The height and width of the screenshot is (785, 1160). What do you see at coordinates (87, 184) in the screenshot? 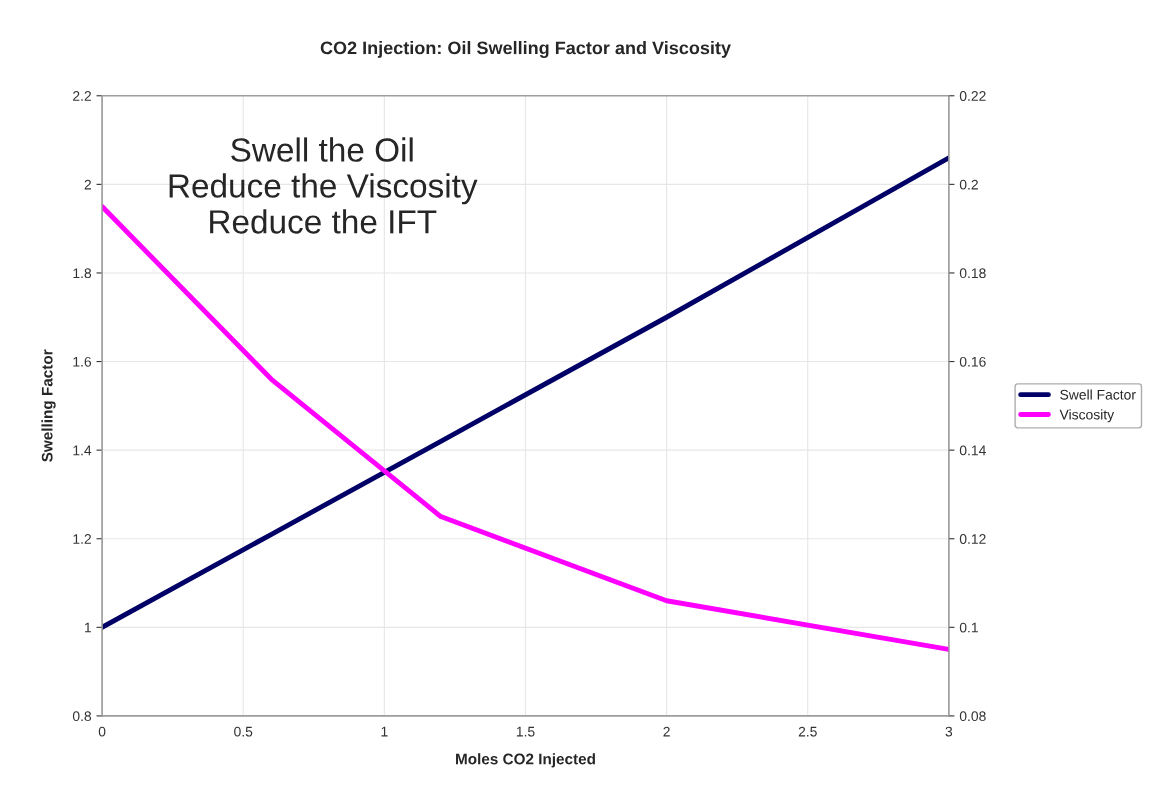
I see `y-tick-label: 2` at bounding box center [87, 184].